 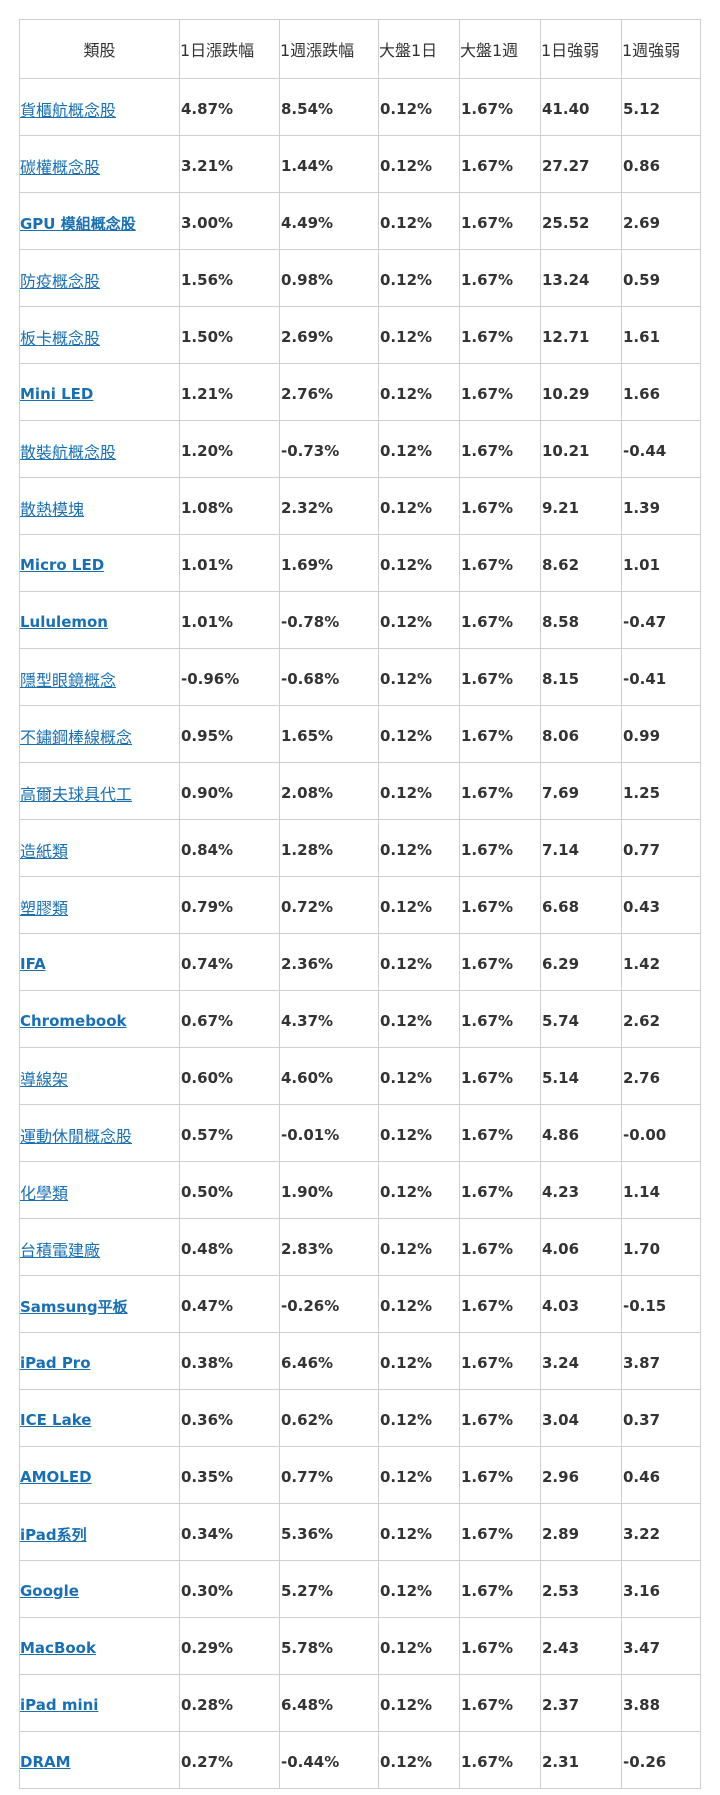 I want to click on category-link: iPad mini, so click(x=59, y=1705).